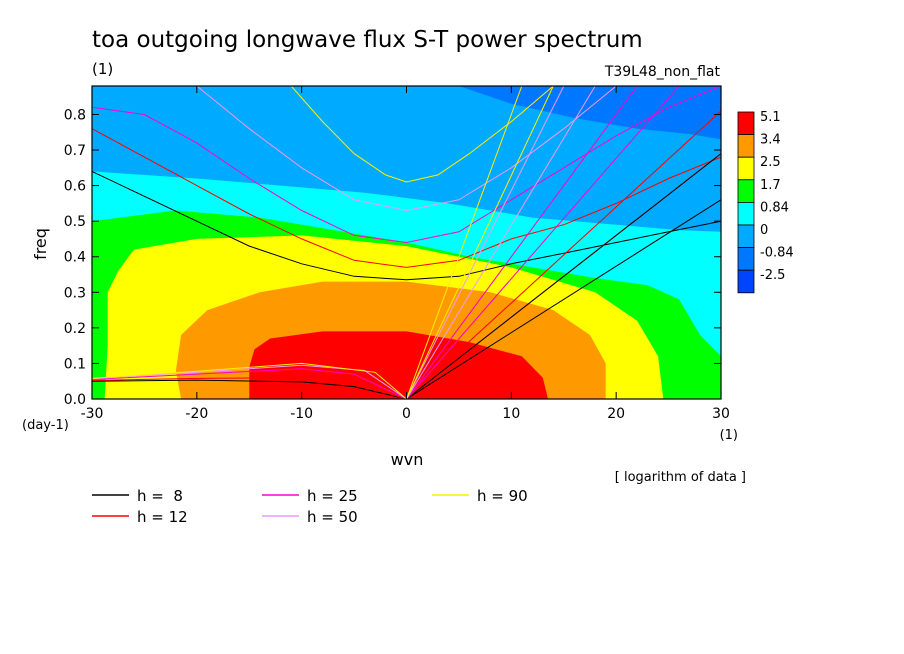 The height and width of the screenshot is (654, 904). Describe the element at coordinates (332, 517) in the screenshot. I see `legend-label: h = 50` at that location.